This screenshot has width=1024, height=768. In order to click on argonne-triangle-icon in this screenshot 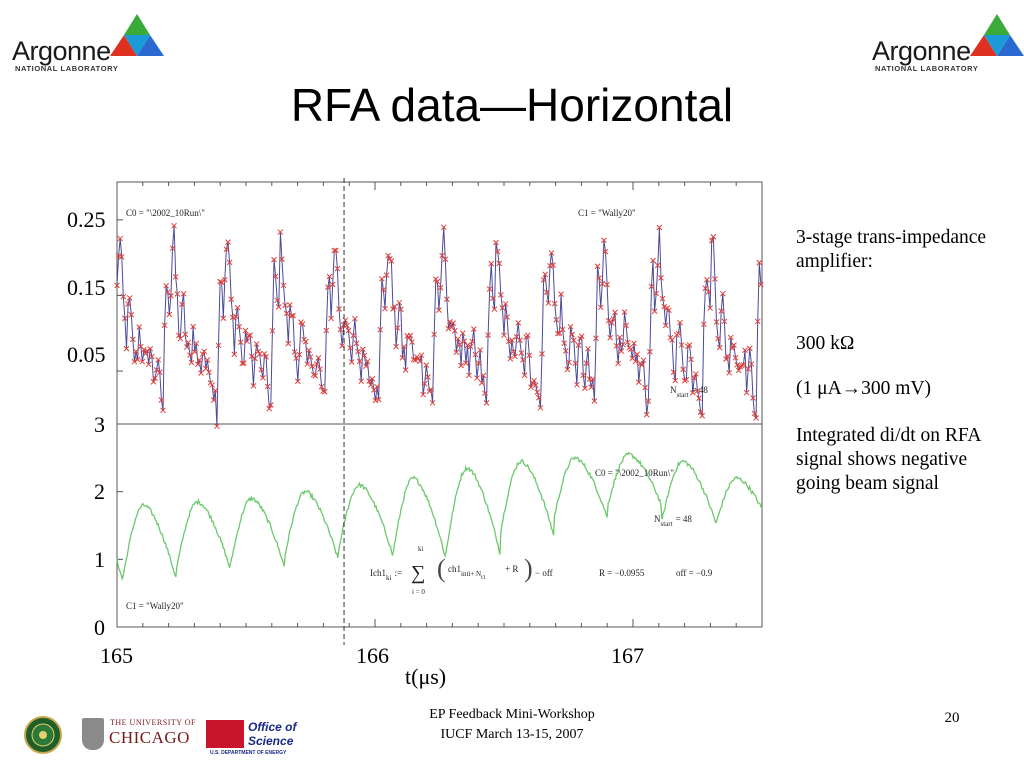, I will do `click(137, 35)`.